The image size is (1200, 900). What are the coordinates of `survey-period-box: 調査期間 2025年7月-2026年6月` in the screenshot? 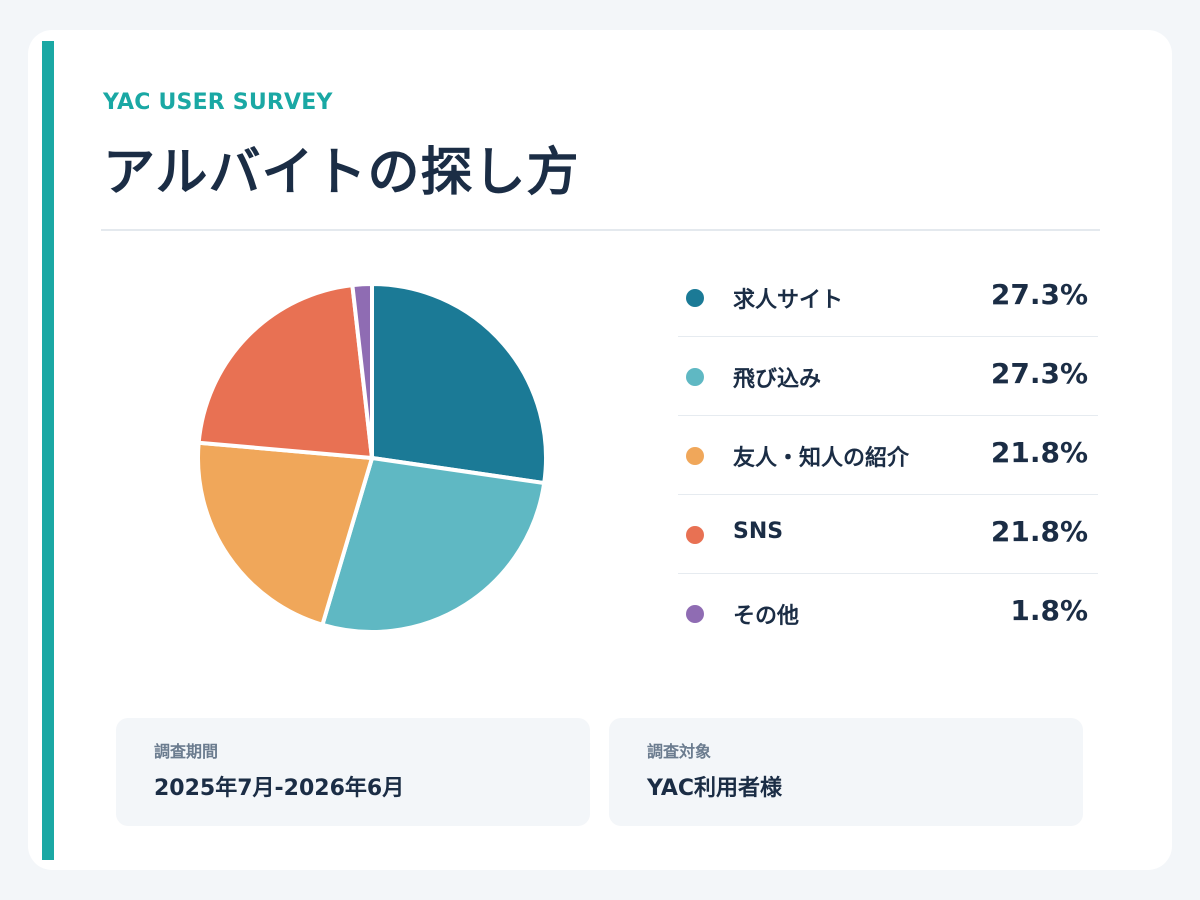 It's located at (353, 772).